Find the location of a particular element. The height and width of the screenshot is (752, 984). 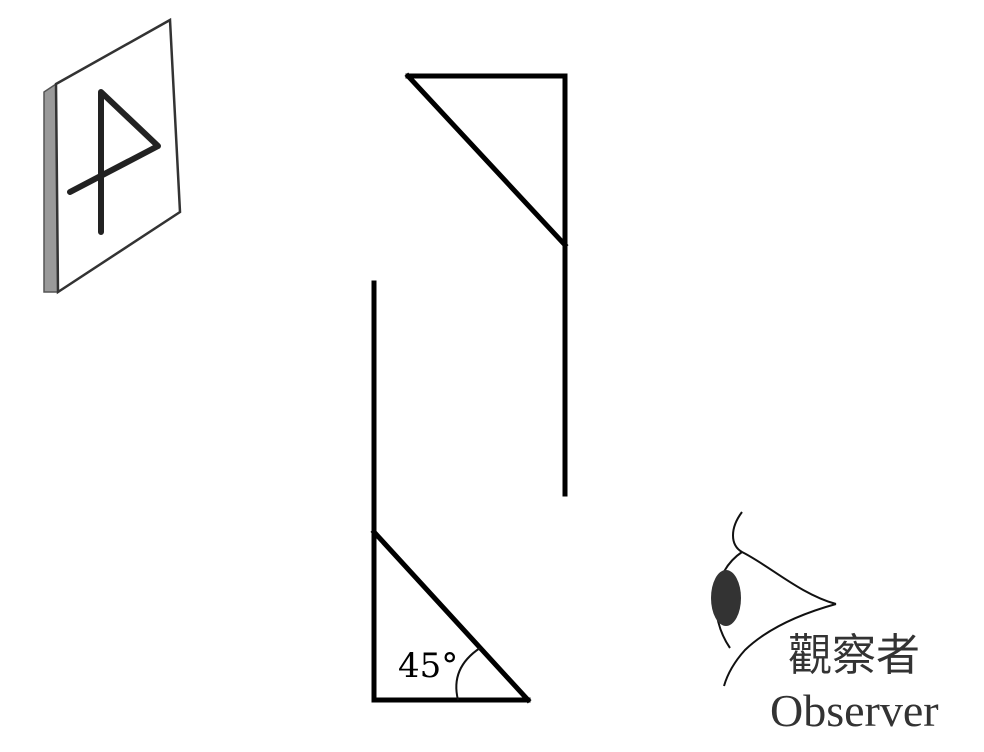

card-letter is located at coordinates (114, 162).